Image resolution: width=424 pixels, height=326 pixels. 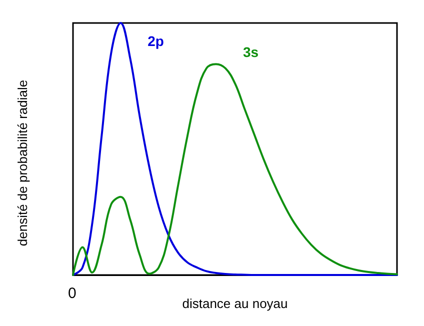 I want to click on text: 0, so click(x=72, y=293).